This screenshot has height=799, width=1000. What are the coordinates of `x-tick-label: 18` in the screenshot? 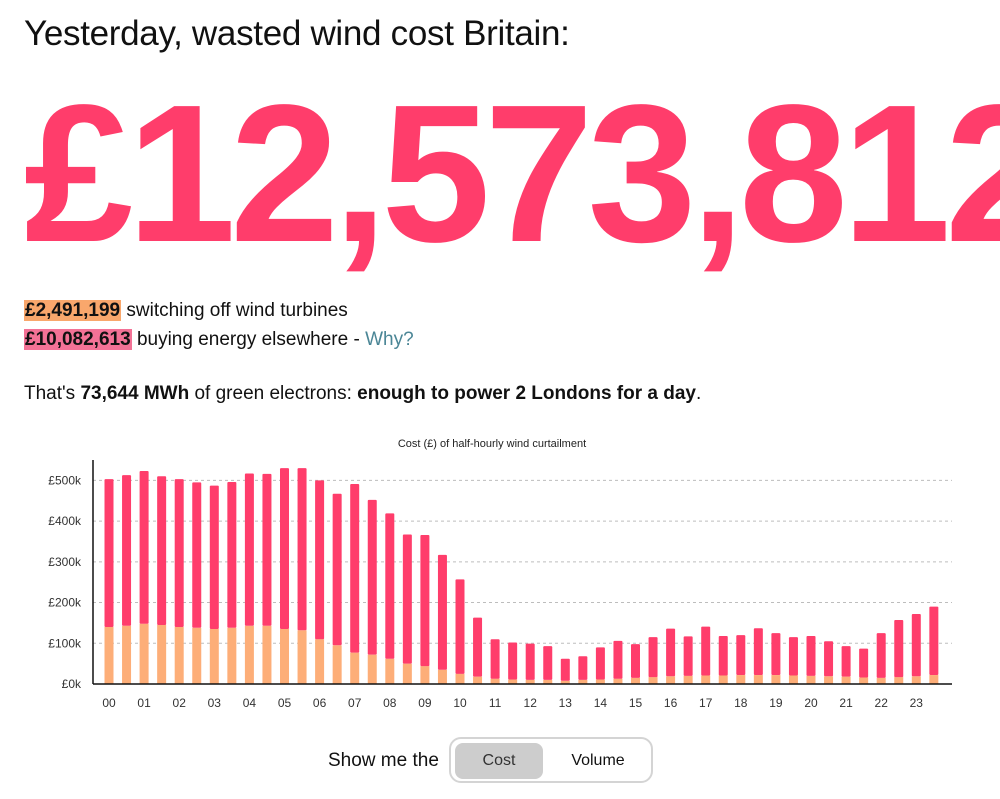 It's located at (741, 703).